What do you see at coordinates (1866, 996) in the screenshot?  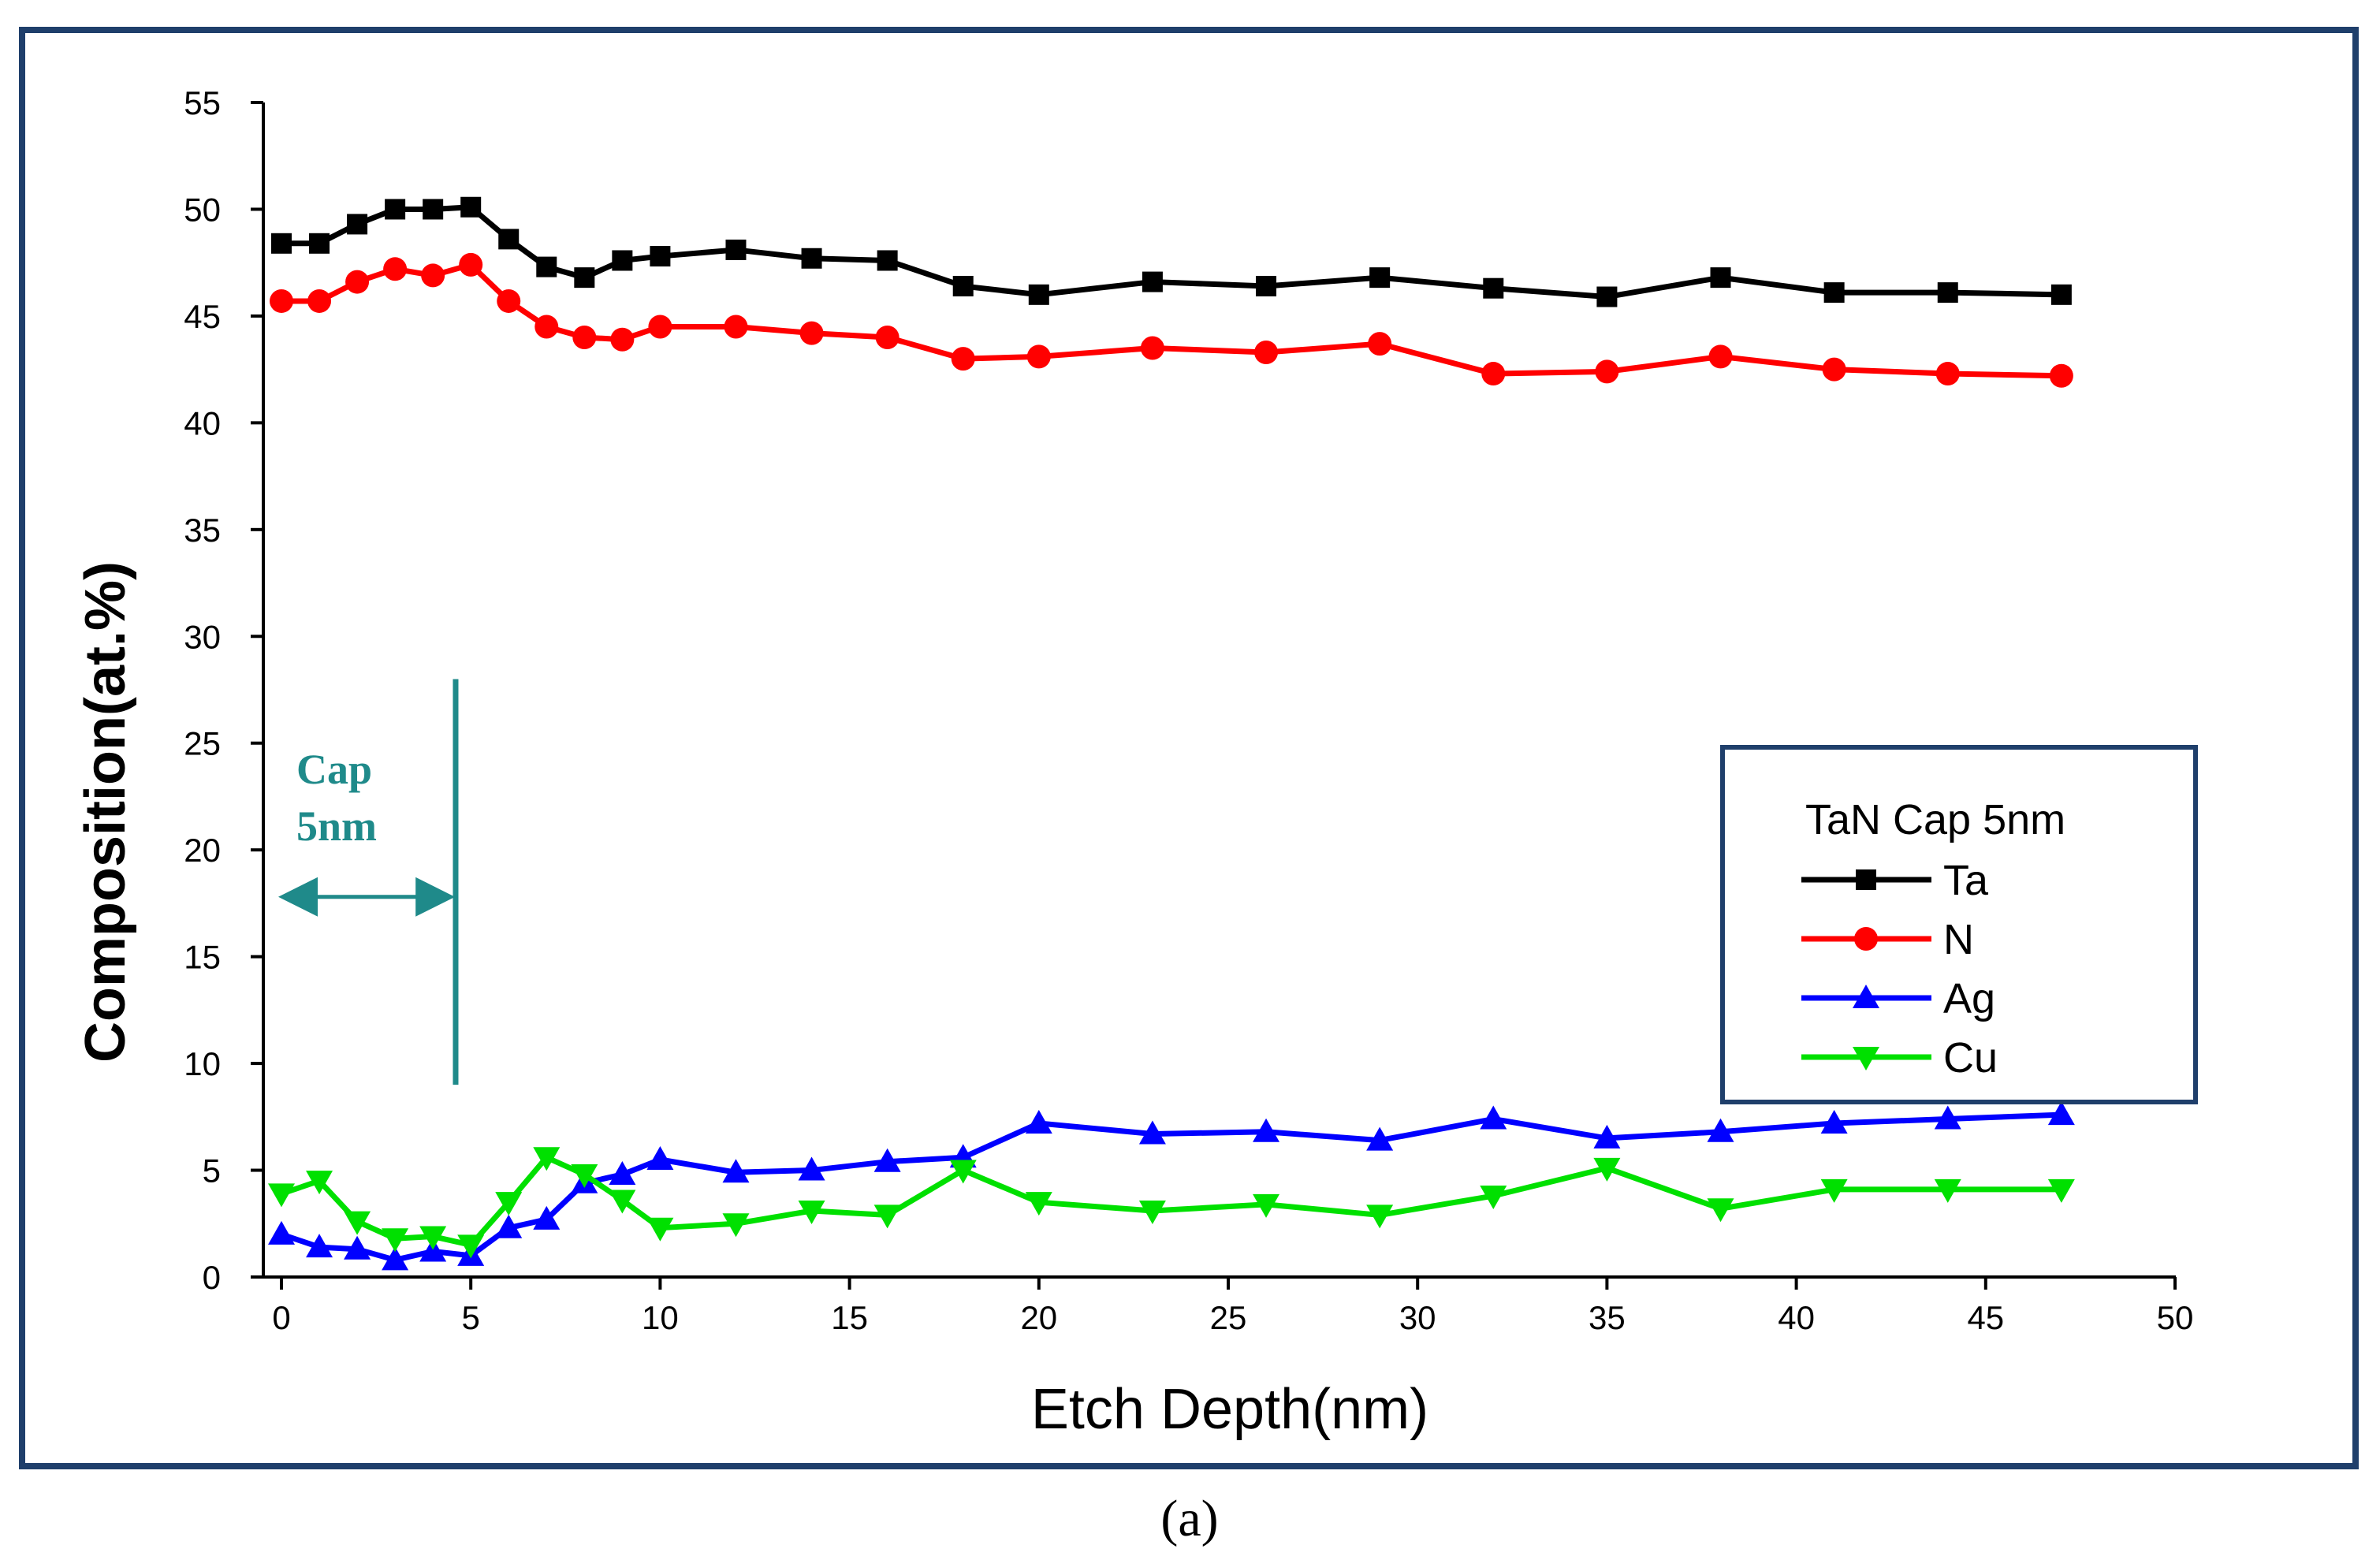 I see `legend-marker-ag` at bounding box center [1866, 996].